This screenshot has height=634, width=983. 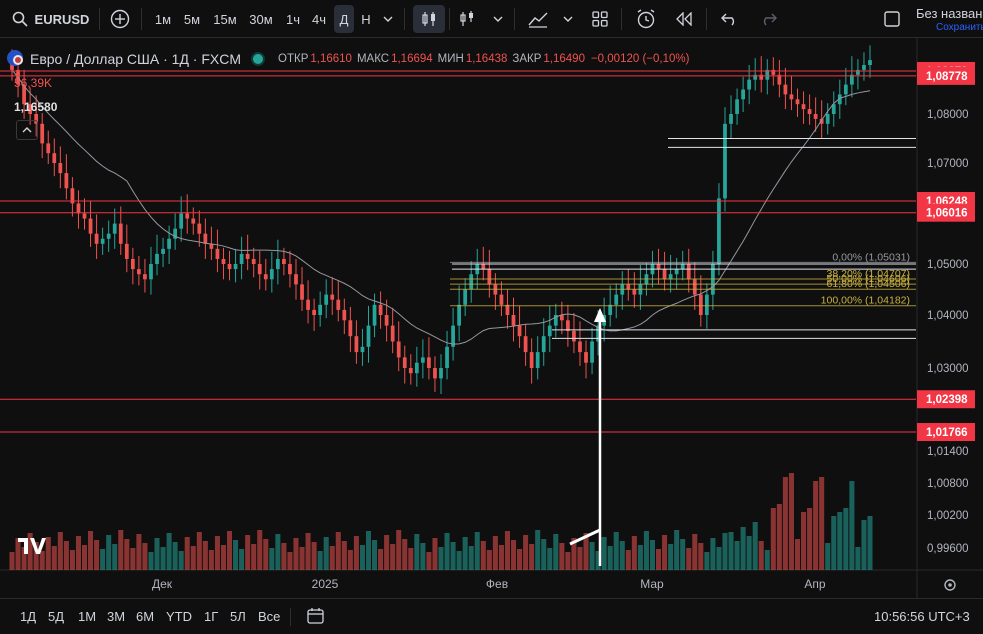 What do you see at coordinates (538, 19) in the screenshot?
I see `indicators-fx-icon` at bounding box center [538, 19].